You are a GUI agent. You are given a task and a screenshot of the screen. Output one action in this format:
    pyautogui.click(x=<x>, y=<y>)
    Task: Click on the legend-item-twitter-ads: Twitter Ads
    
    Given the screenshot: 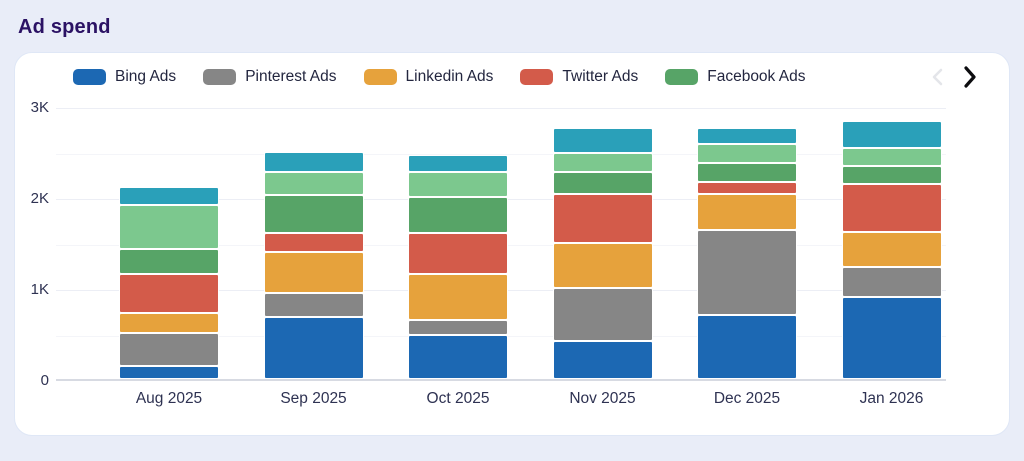 What is the action you would take?
    pyautogui.click(x=579, y=77)
    